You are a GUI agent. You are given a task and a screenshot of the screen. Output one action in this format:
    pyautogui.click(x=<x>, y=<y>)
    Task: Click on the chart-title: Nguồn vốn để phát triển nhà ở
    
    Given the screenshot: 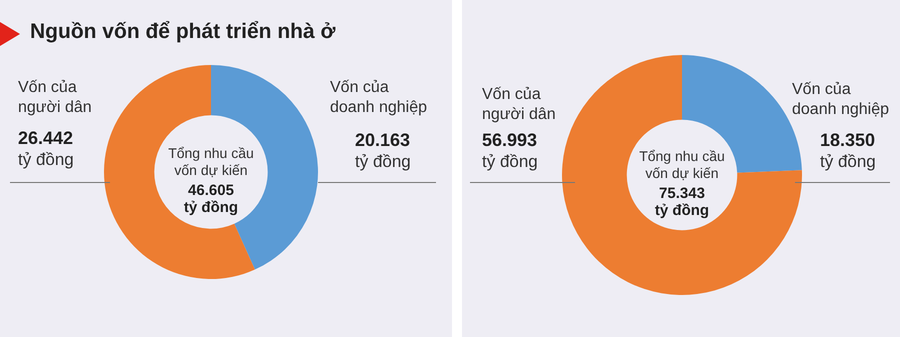 What is the action you would take?
    pyautogui.click(x=183, y=32)
    